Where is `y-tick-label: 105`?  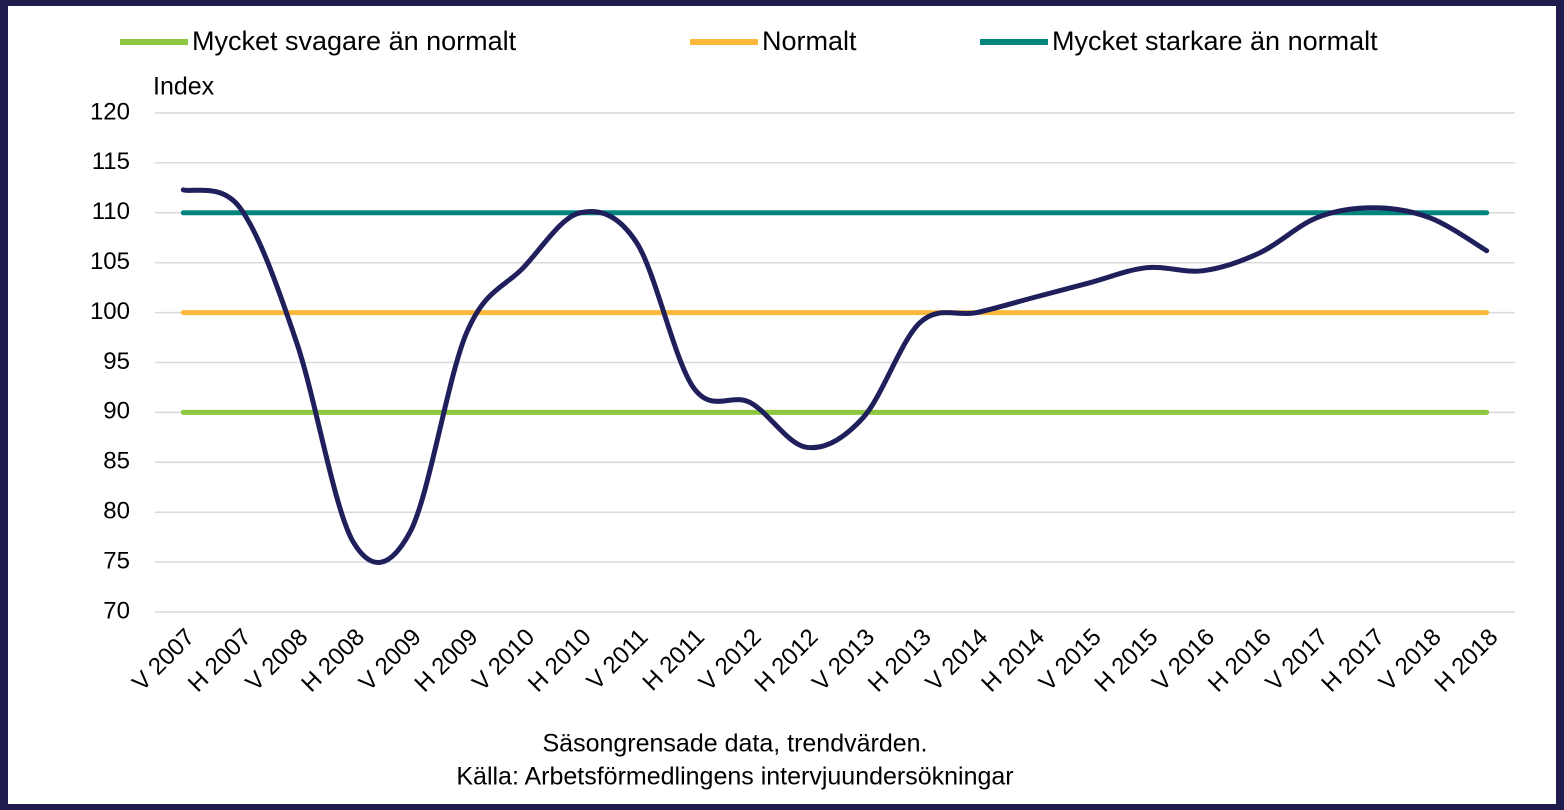
y-tick-label: 105 is located at coordinates (110, 261).